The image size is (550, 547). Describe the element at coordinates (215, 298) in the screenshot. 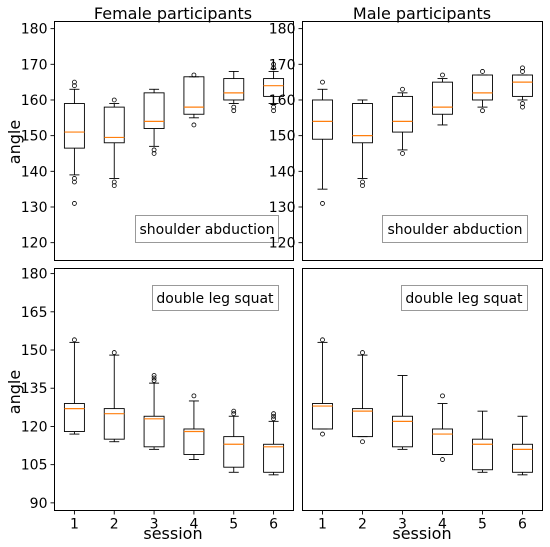

I see `annotation-label: double leg squat` at that location.